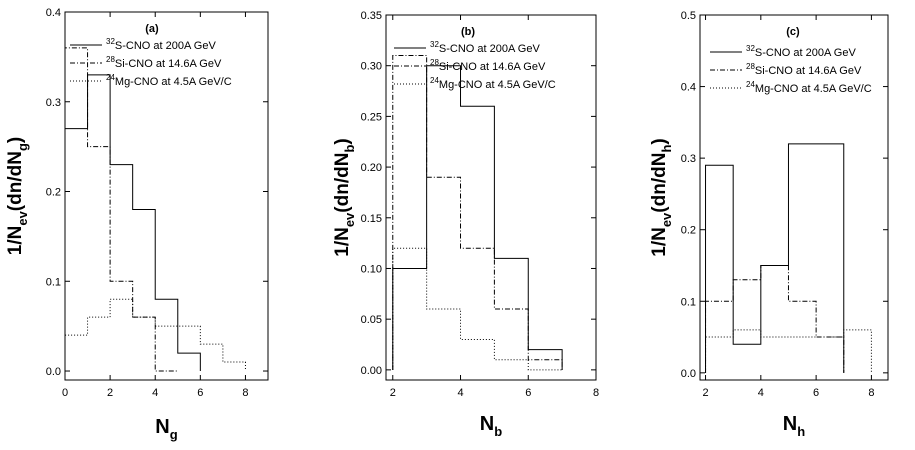 Image resolution: width=915 pixels, height=450 pixels. Describe the element at coordinates (344, 197) in the screenshot. I see `y-axis-label: 1/Nev(dn/dNb)` at that location.